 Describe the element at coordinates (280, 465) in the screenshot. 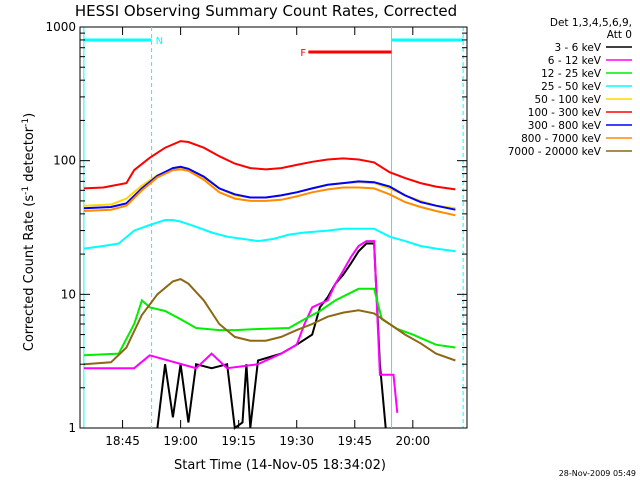

I see `x-axis-label: Start Time (14-Nov-05 18:34:02)` at that location.